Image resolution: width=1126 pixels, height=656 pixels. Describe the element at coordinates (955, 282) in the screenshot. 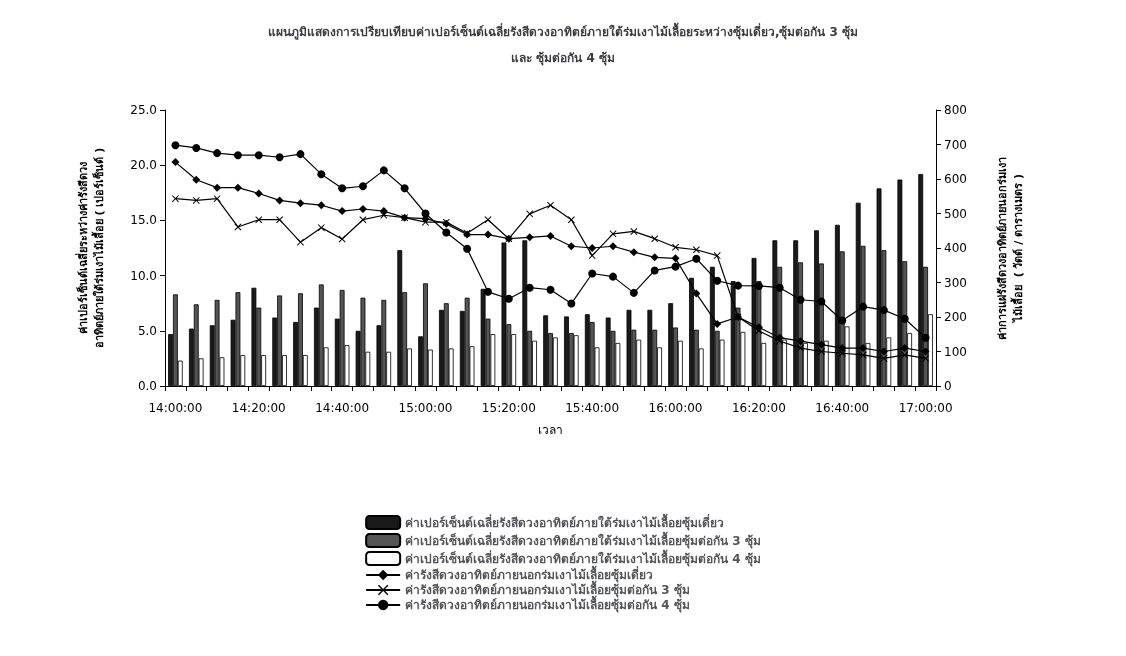

I see `y2-tick-label: 300` at that location.